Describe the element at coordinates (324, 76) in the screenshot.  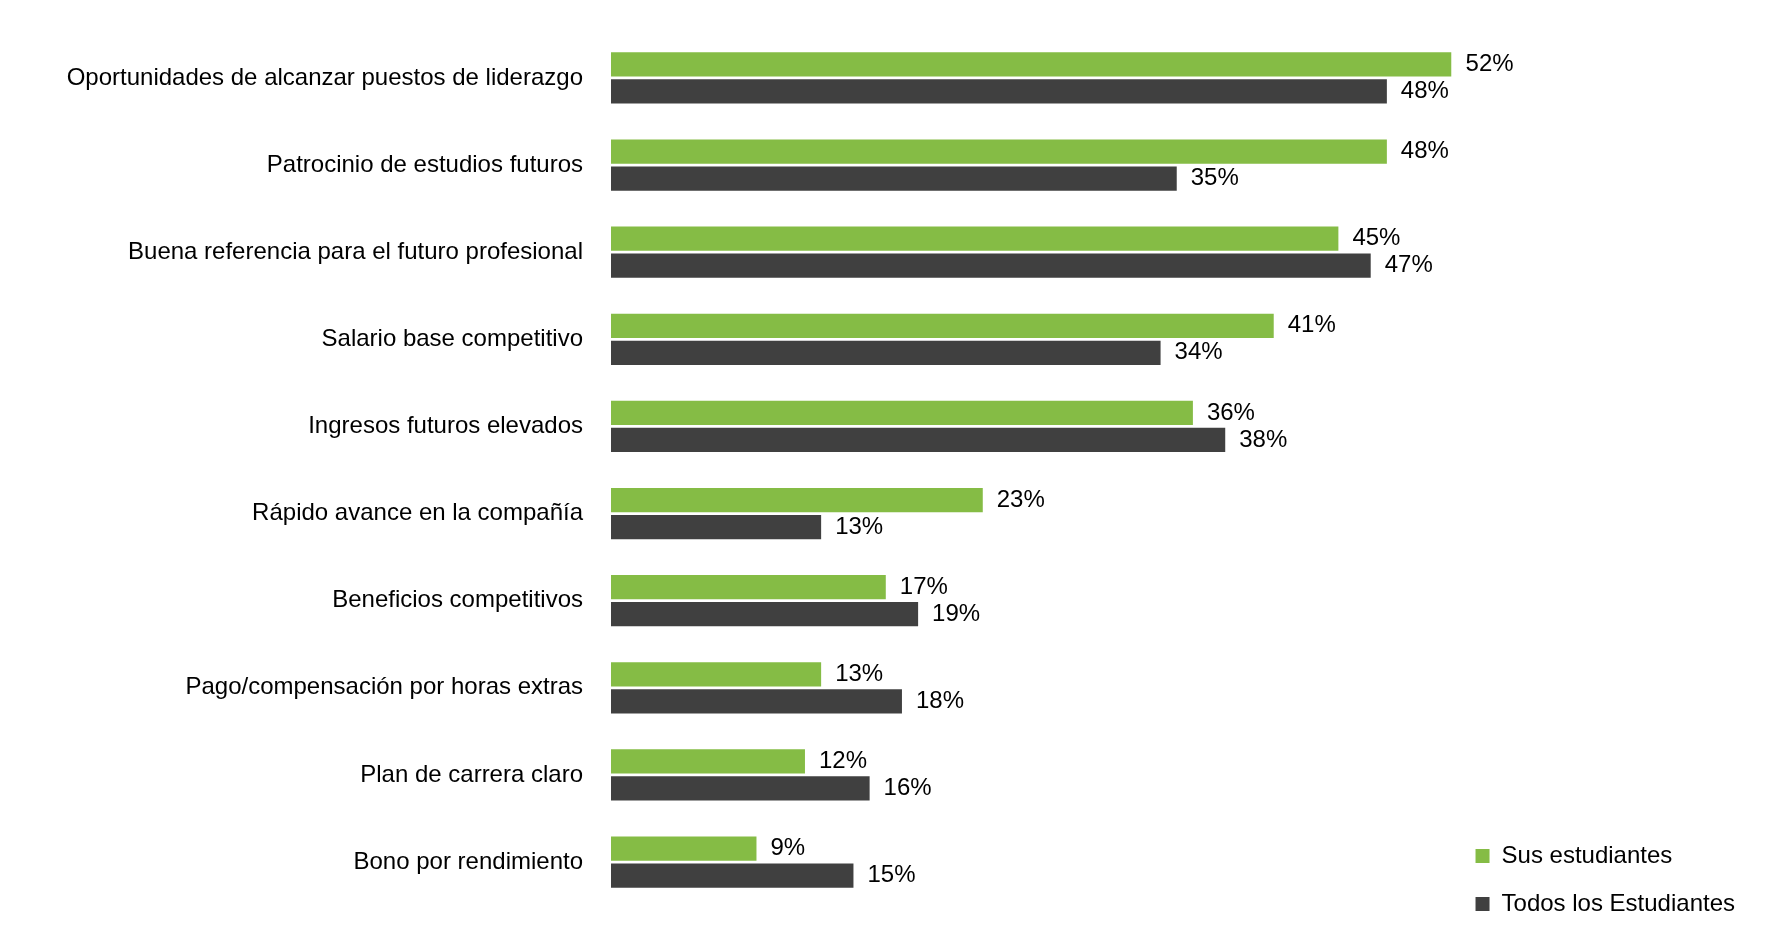
I see `y-tick-label: Oportunidades de alcanzar puestos de liderazgo` at that location.